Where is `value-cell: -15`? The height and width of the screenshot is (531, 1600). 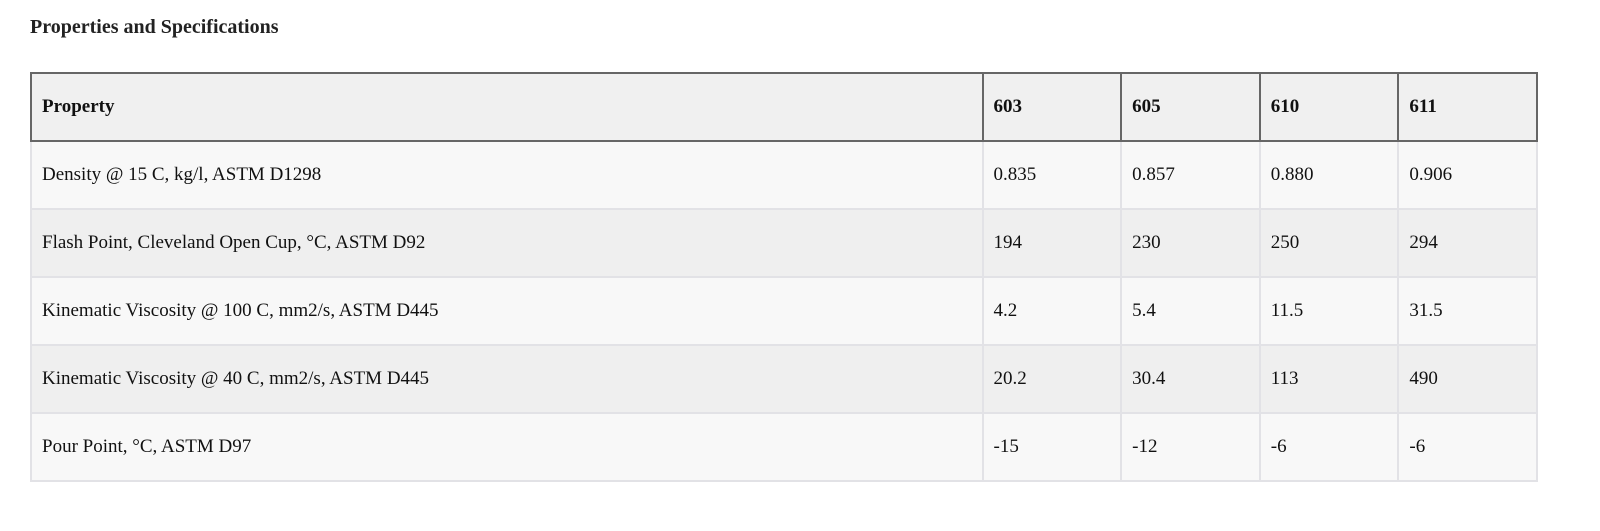
value-cell: -15 is located at coordinates (1052, 447).